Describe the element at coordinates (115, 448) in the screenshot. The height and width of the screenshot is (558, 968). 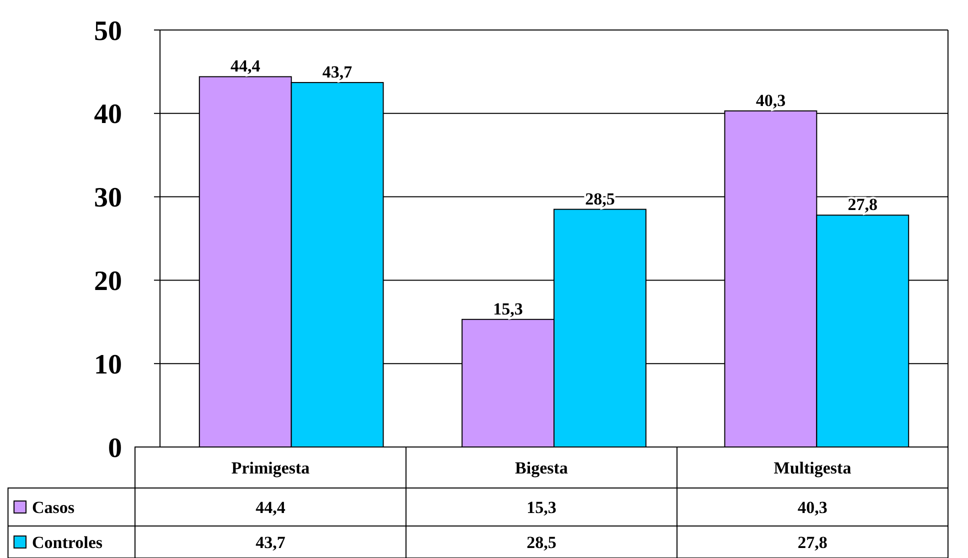
I see `y-tick-label: 0` at that location.